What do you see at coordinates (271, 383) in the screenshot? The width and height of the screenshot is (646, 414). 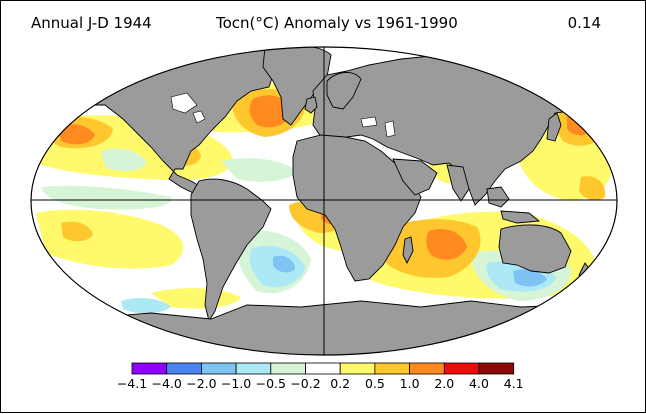 I see `colorbar-label: −0.5` at bounding box center [271, 383].